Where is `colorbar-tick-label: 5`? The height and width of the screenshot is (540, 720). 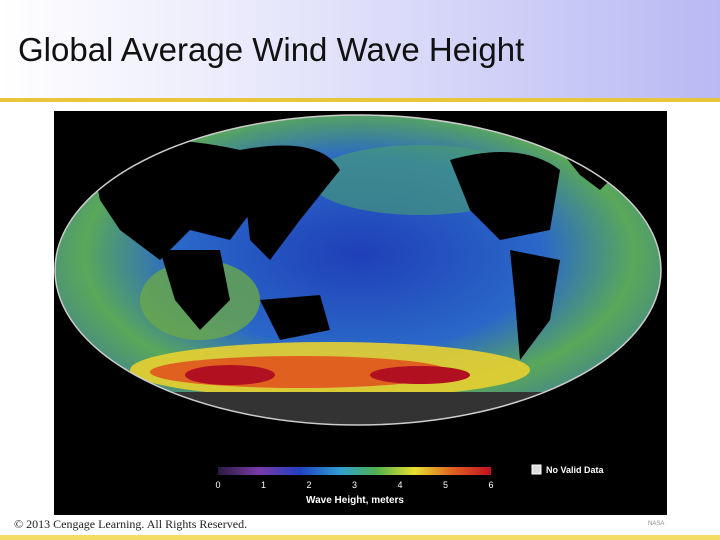 colorbar-tick-label: 5 is located at coordinates (445, 485).